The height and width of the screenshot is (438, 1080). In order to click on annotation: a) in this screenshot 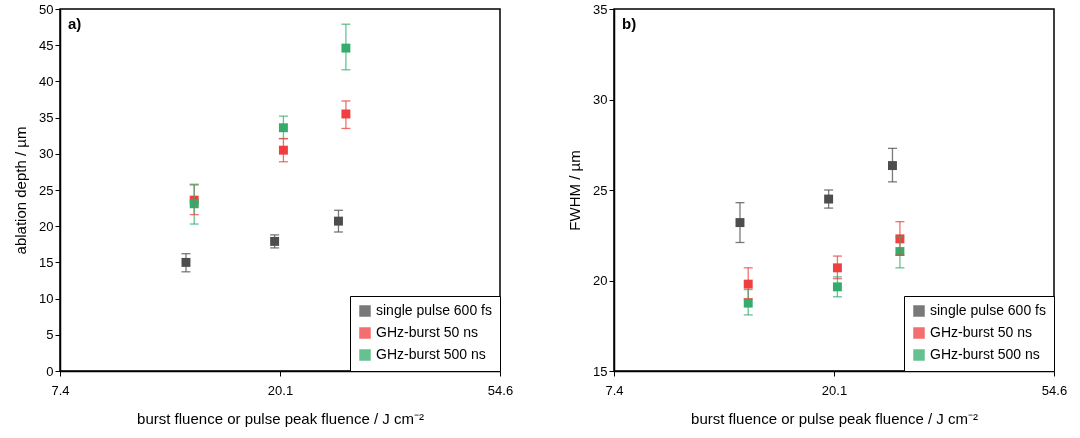, I will do `click(75, 23)`.